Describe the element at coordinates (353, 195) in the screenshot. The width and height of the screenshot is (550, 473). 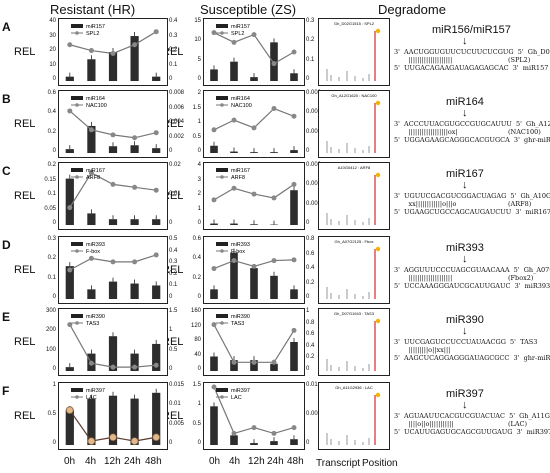
I see `degradome-plot: A10G0412 : ARF8` at that location.